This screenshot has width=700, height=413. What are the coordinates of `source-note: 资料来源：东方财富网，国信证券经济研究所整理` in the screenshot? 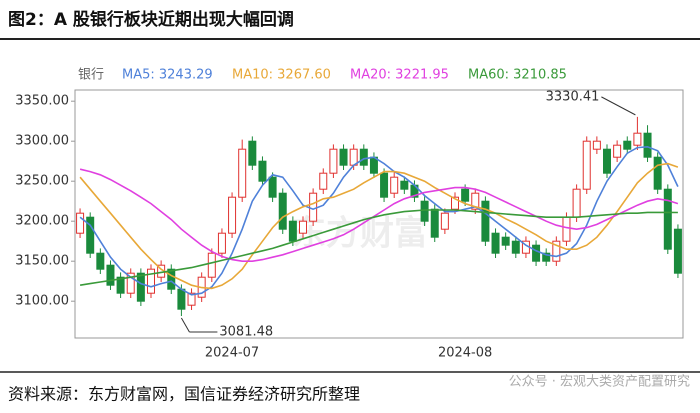 It's located at (184, 394).